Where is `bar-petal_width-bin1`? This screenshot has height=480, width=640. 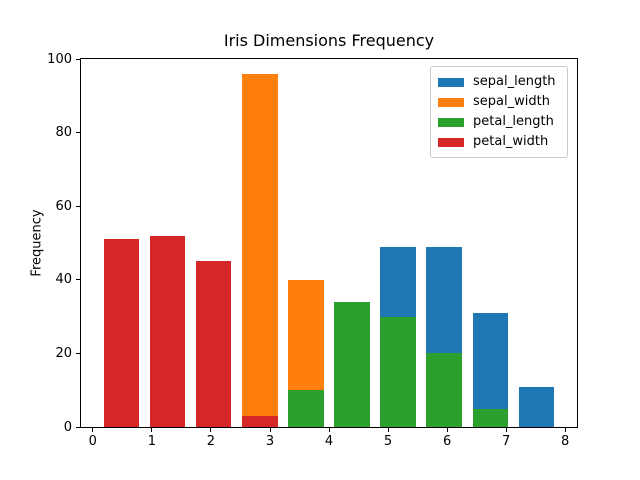 bar-petal_width-bin1 is located at coordinates (122, 333).